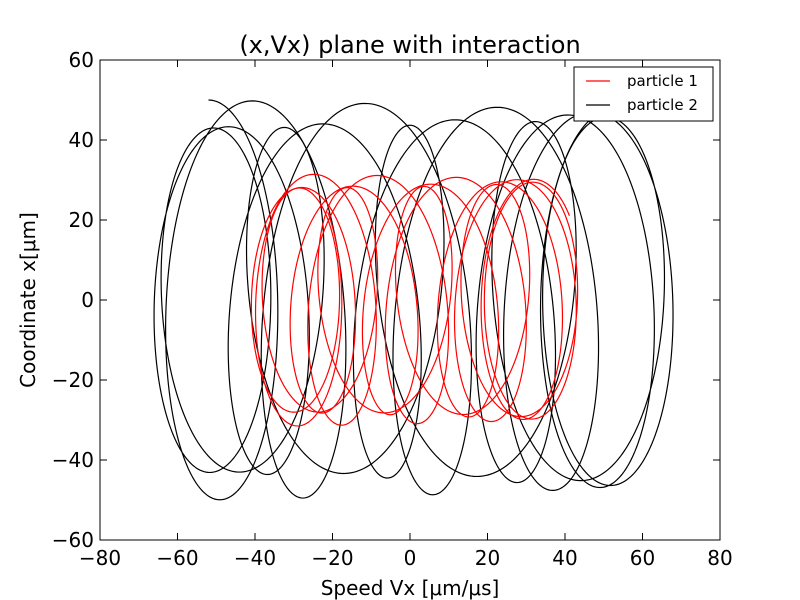  What do you see at coordinates (81, 220) in the screenshot?
I see `y-tick-label: 20` at bounding box center [81, 220].